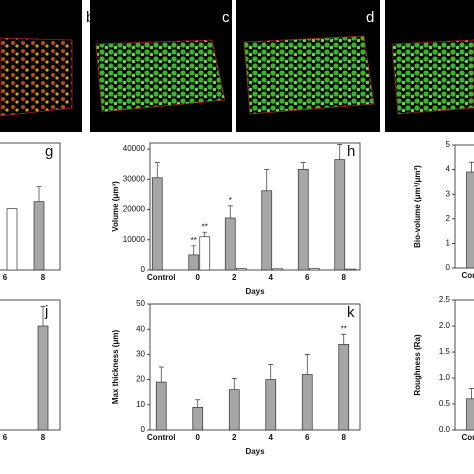 This screenshot has height=474, width=474. I want to click on y-tick-label: 2.5, so click(445, 299).